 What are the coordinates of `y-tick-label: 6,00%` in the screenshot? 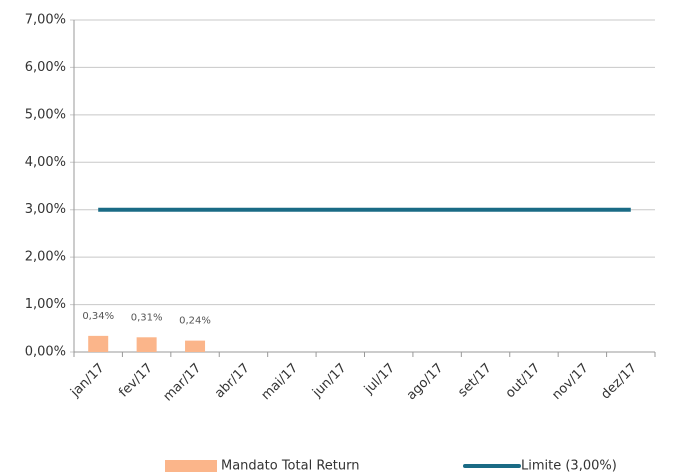 It's located at (45, 67).